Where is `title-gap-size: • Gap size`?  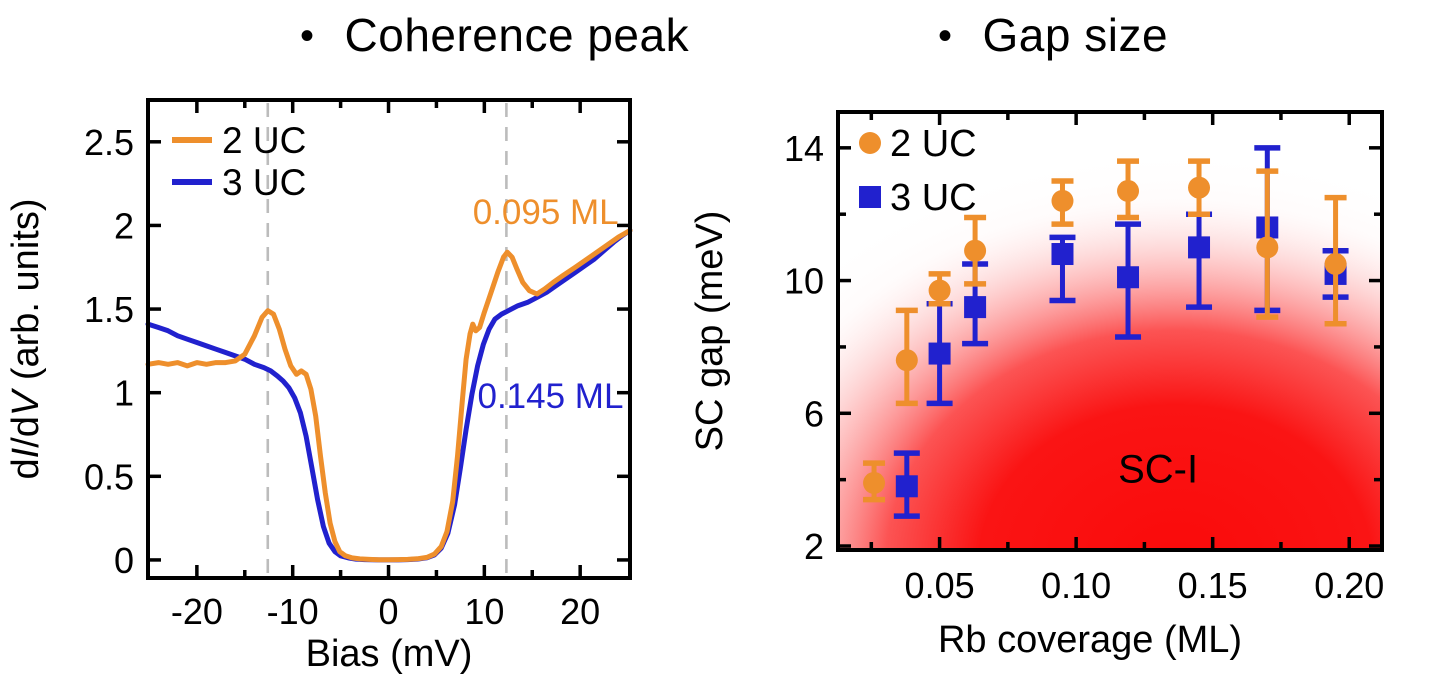 title-gap-size: • Gap size is located at coordinates (1053, 35).